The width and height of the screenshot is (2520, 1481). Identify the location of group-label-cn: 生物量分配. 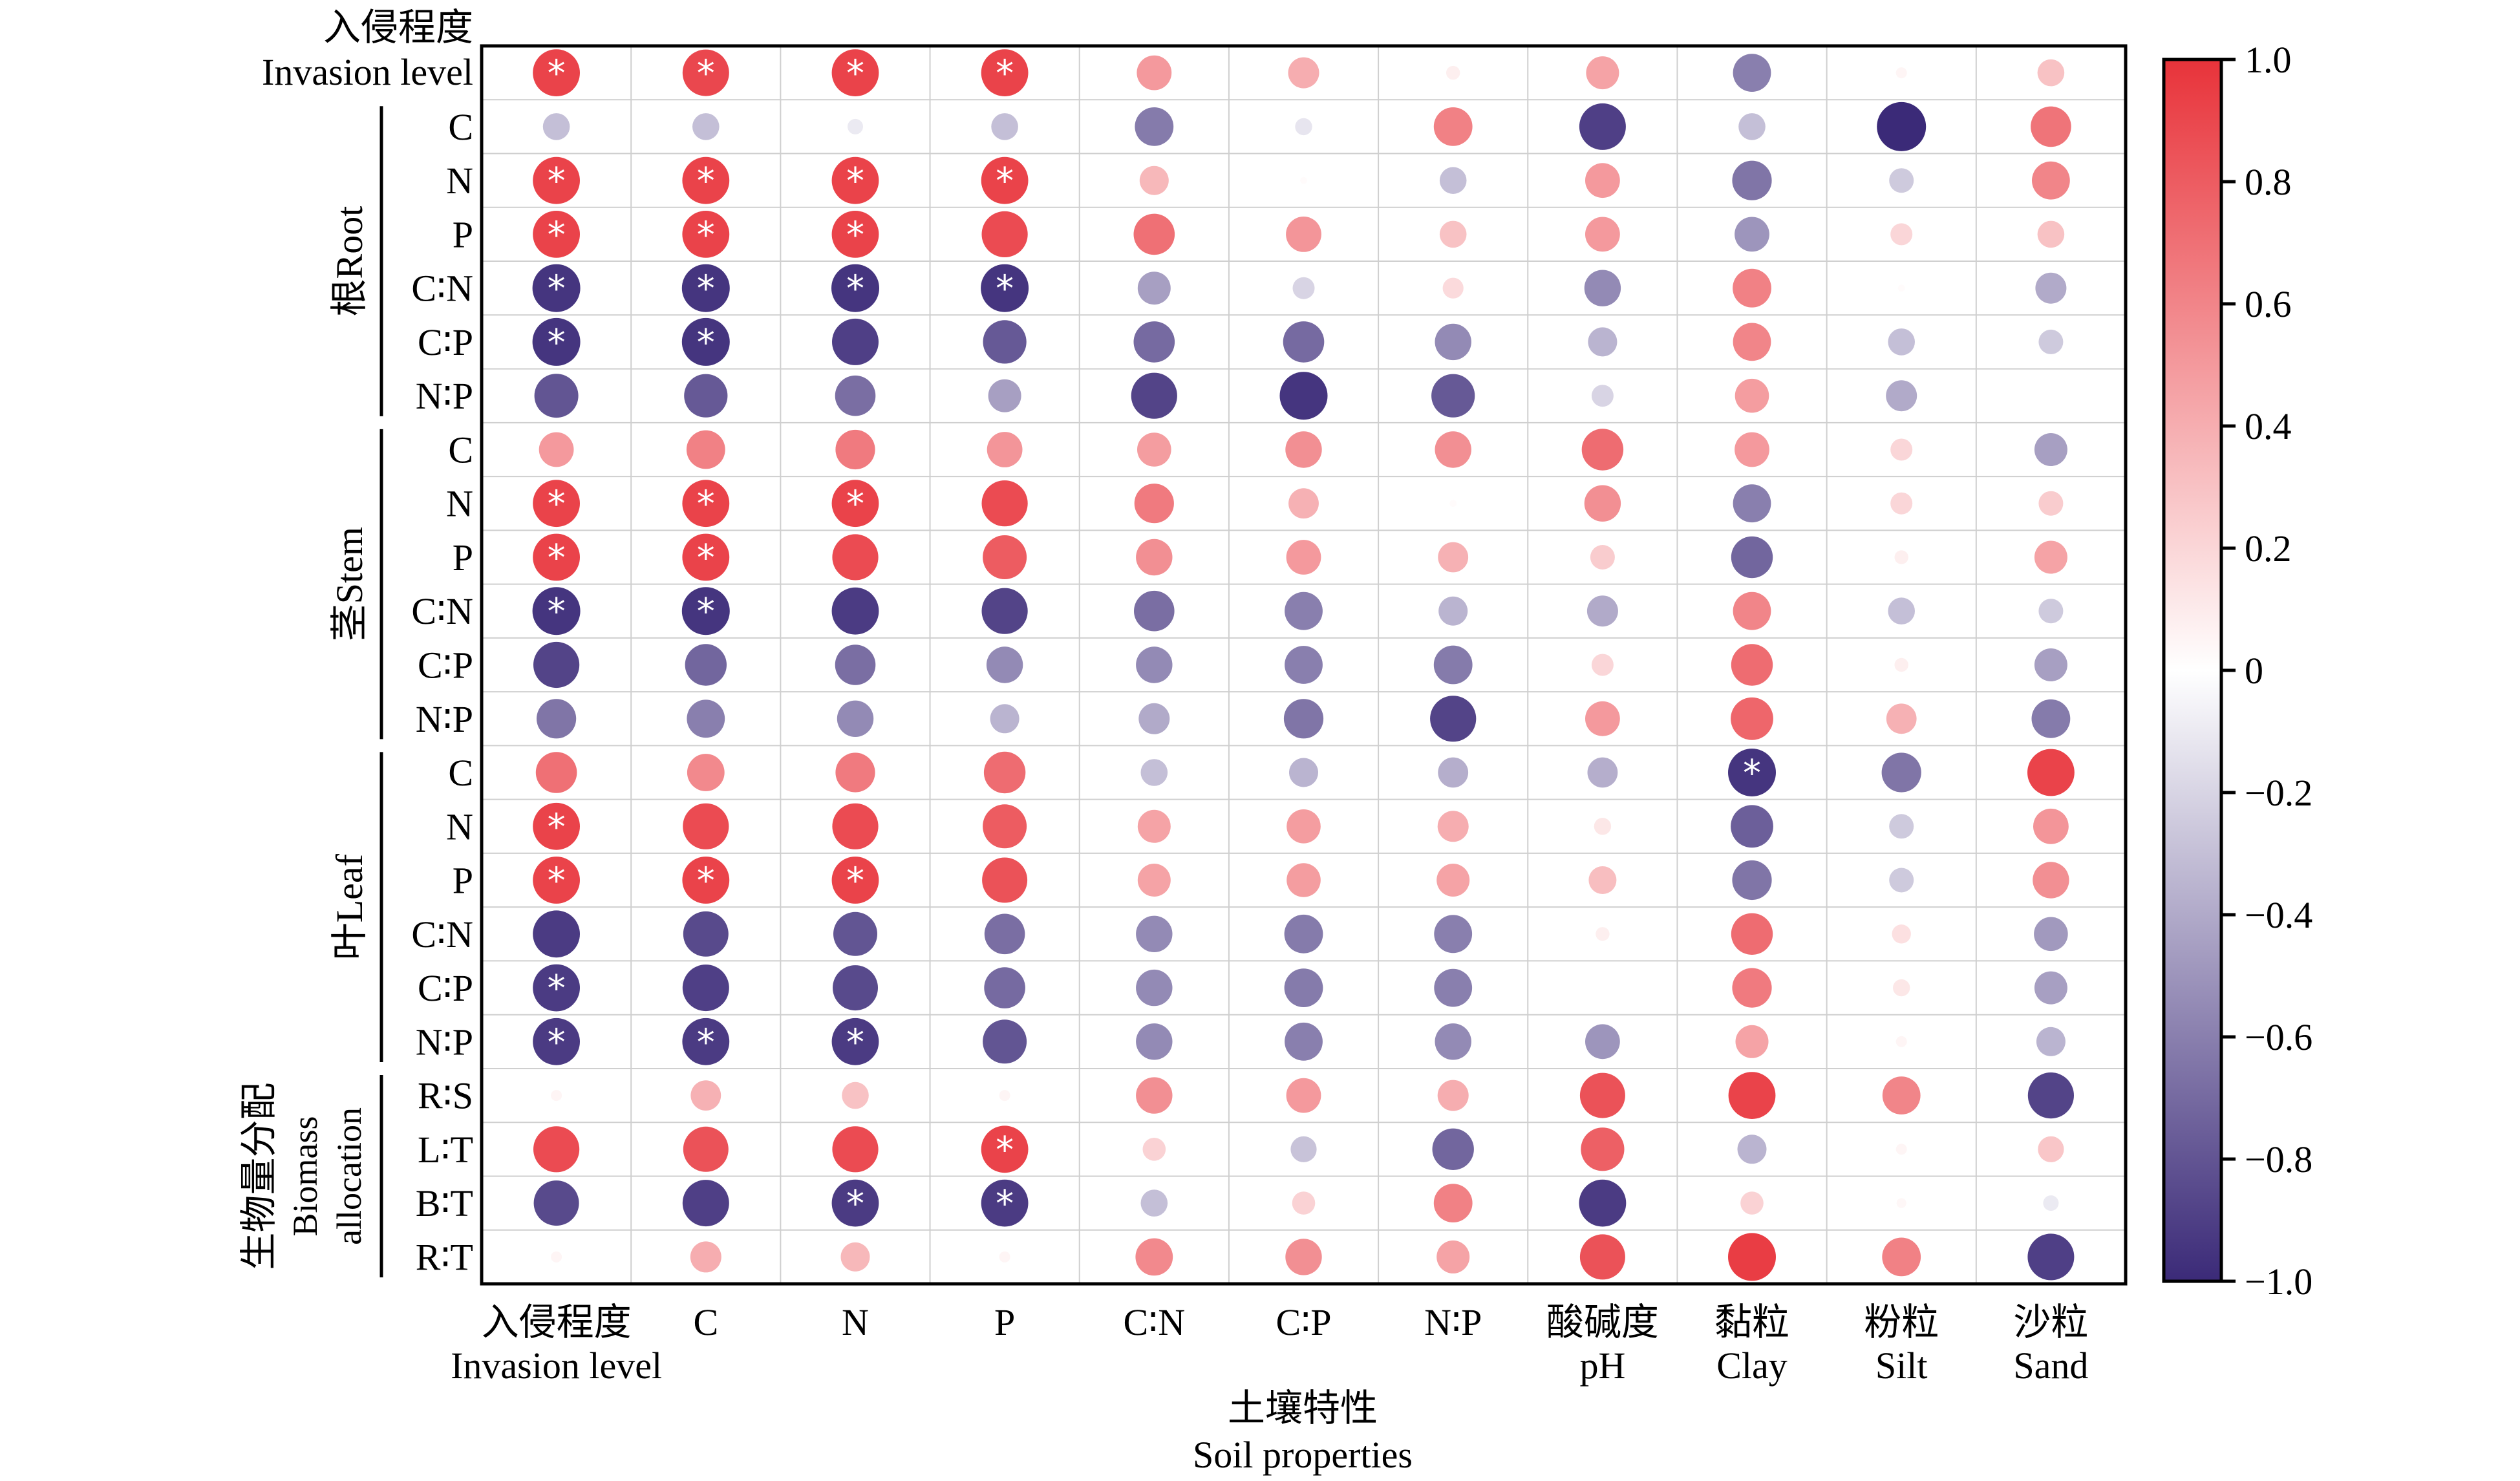
(259, 1176).